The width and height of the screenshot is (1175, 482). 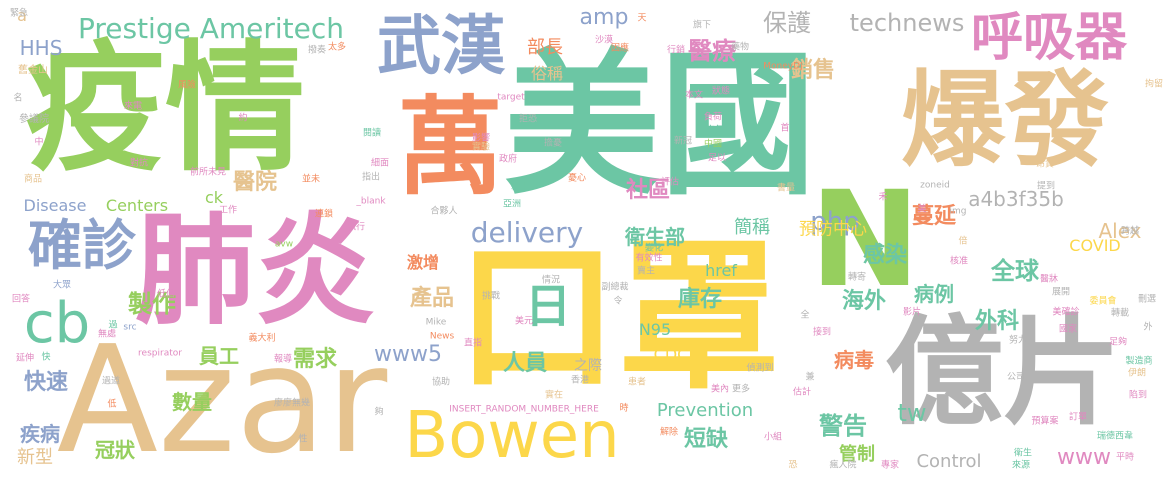 I want to click on word-ck: ck, so click(x=214, y=197).